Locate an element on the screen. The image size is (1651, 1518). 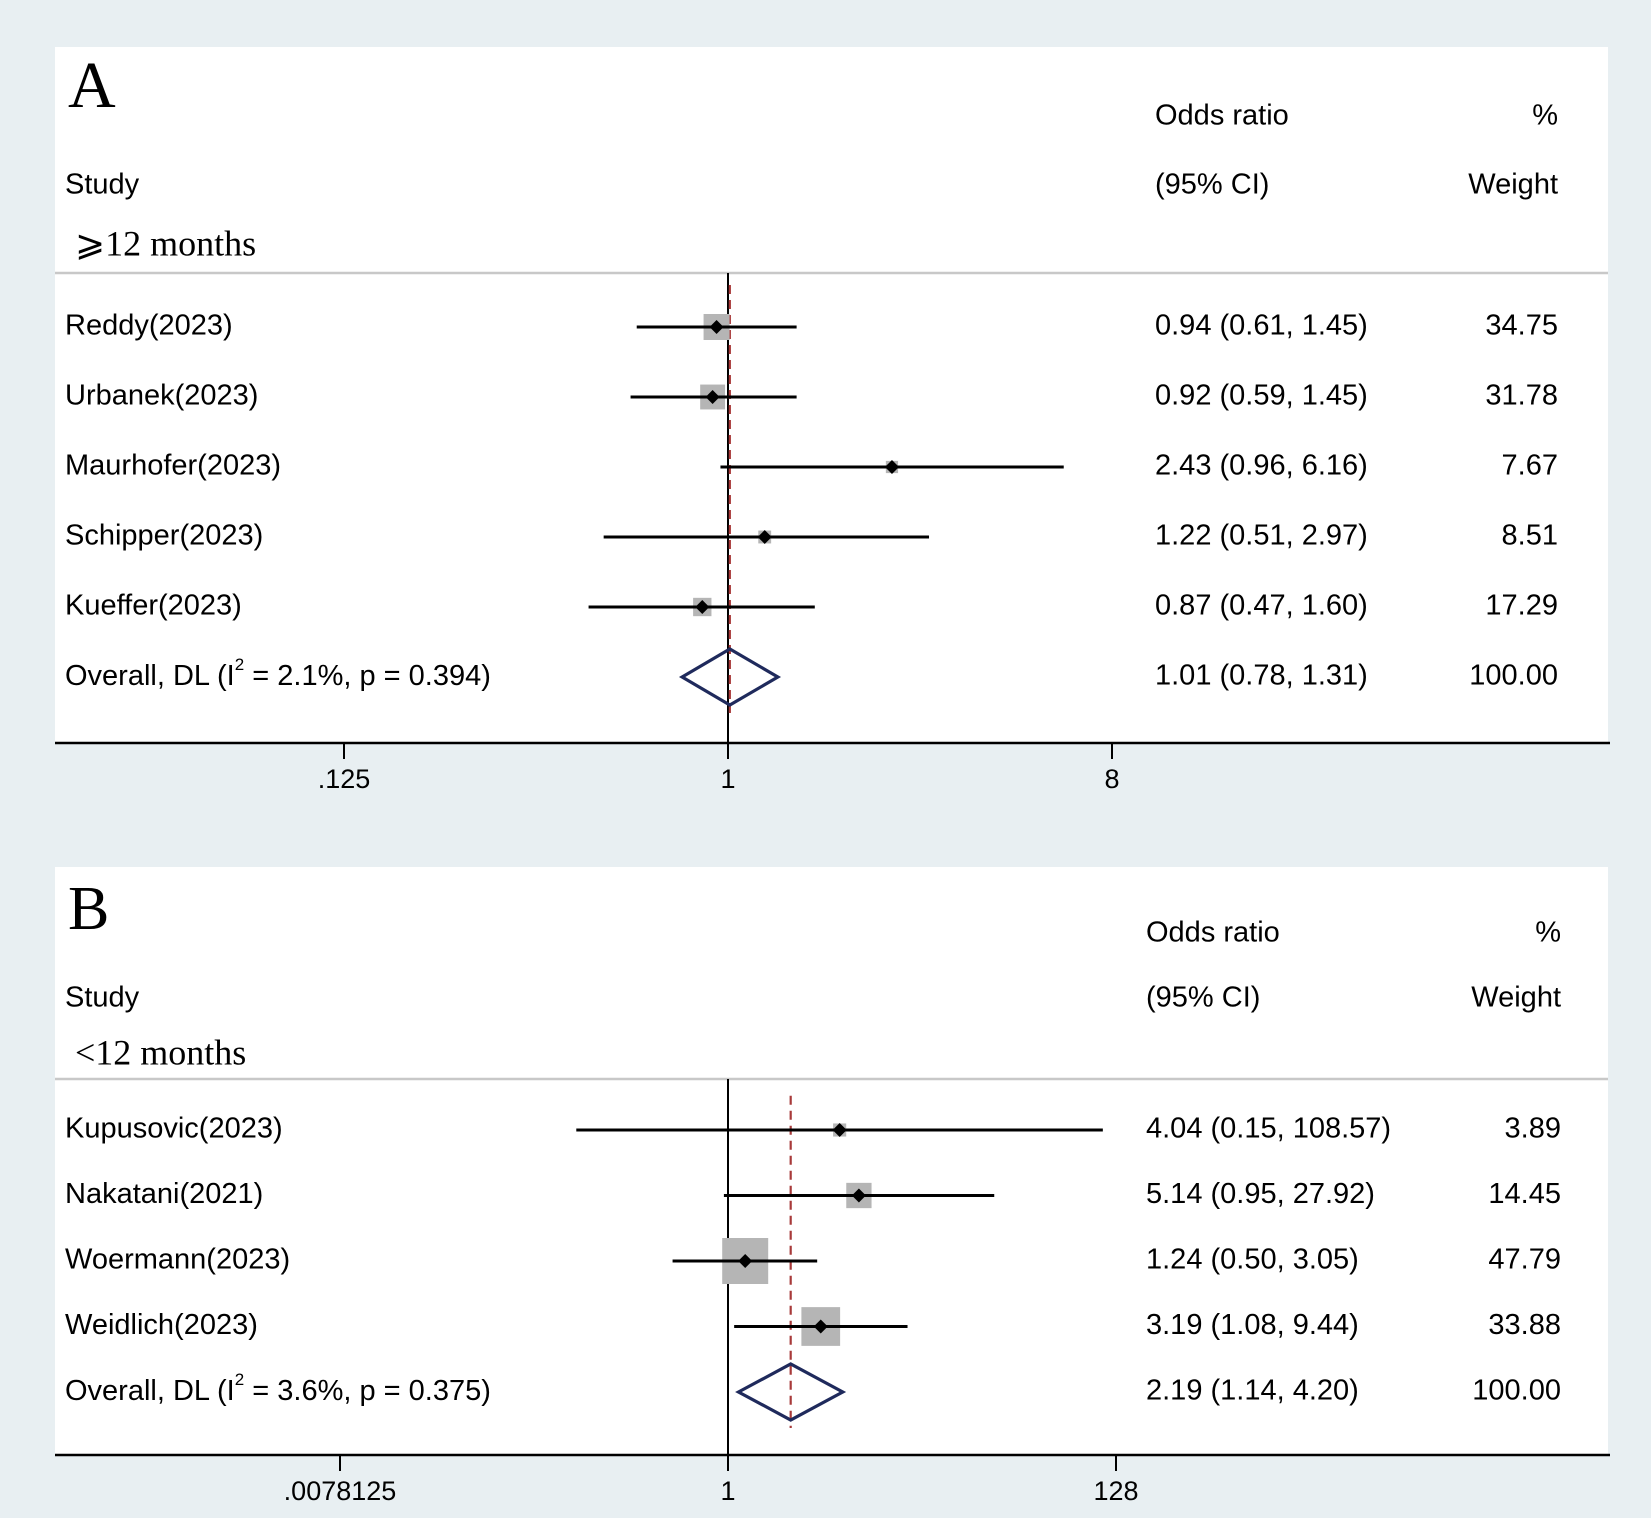
odds-ratio-ci: 4.04 (0.15, 108.57) is located at coordinates (1268, 1129).